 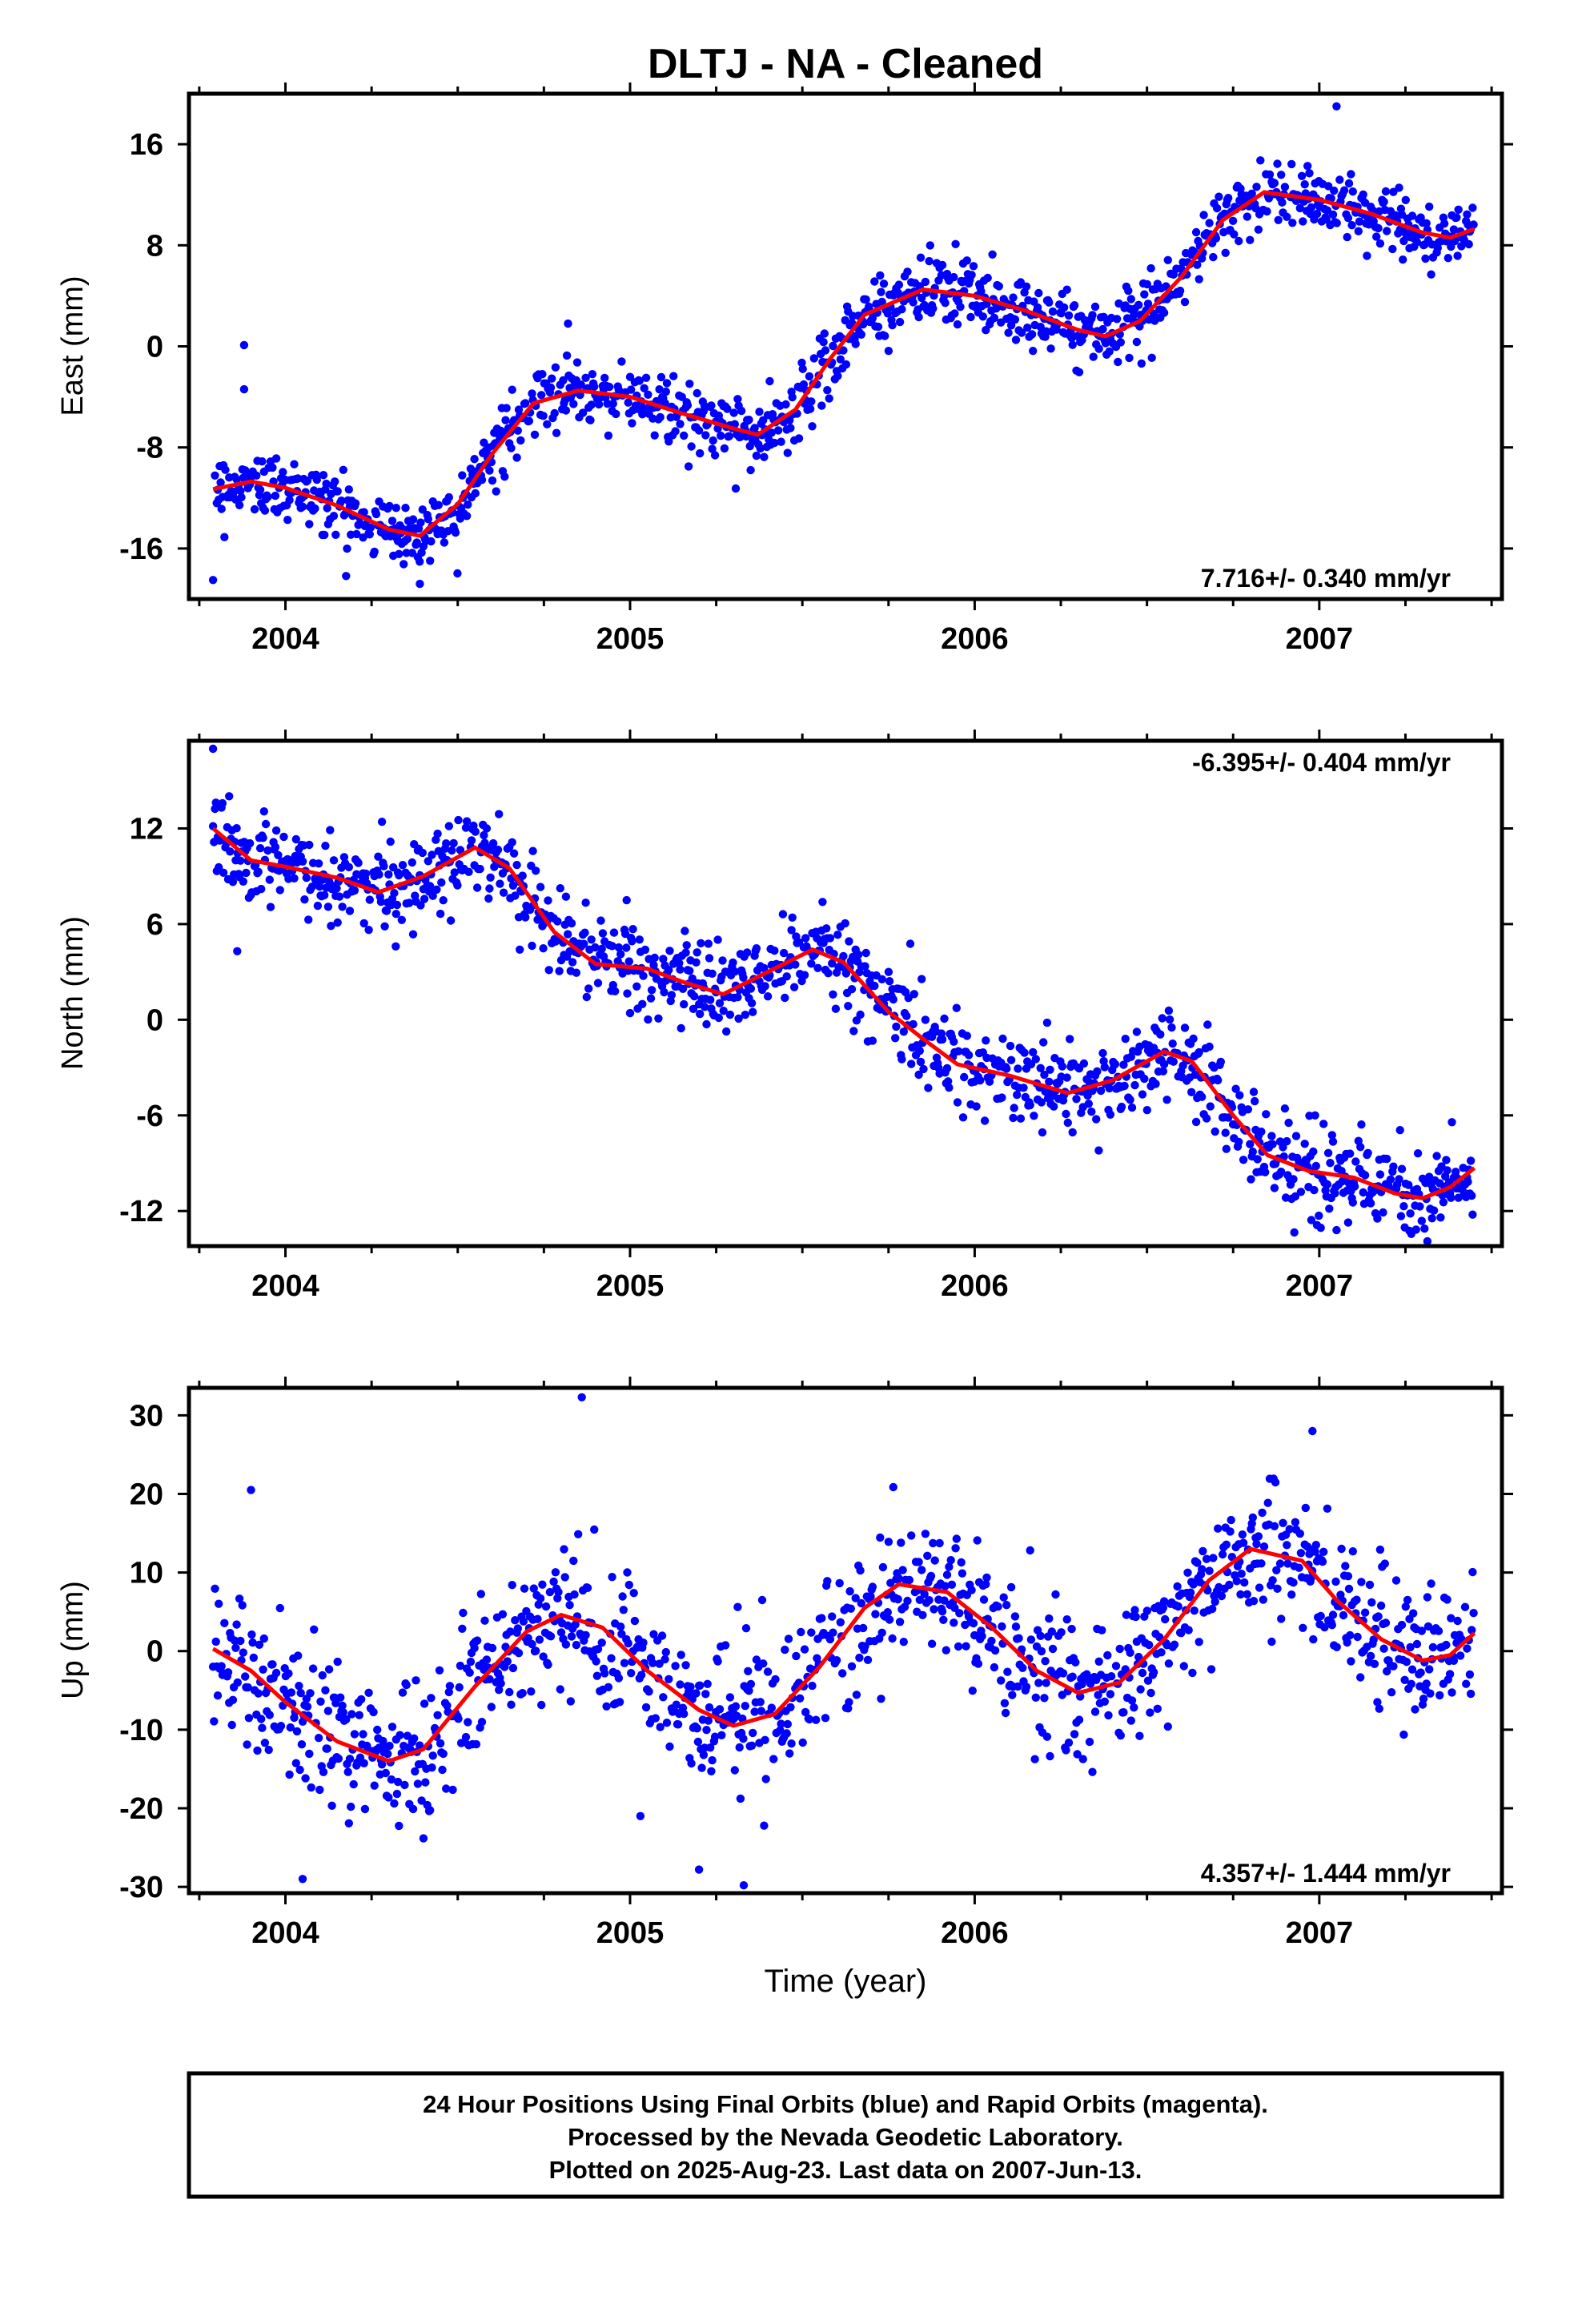 What do you see at coordinates (1326, 578) in the screenshot?
I see `east-rate-label: 7.716+/- 0.340 mm/yr` at bounding box center [1326, 578].